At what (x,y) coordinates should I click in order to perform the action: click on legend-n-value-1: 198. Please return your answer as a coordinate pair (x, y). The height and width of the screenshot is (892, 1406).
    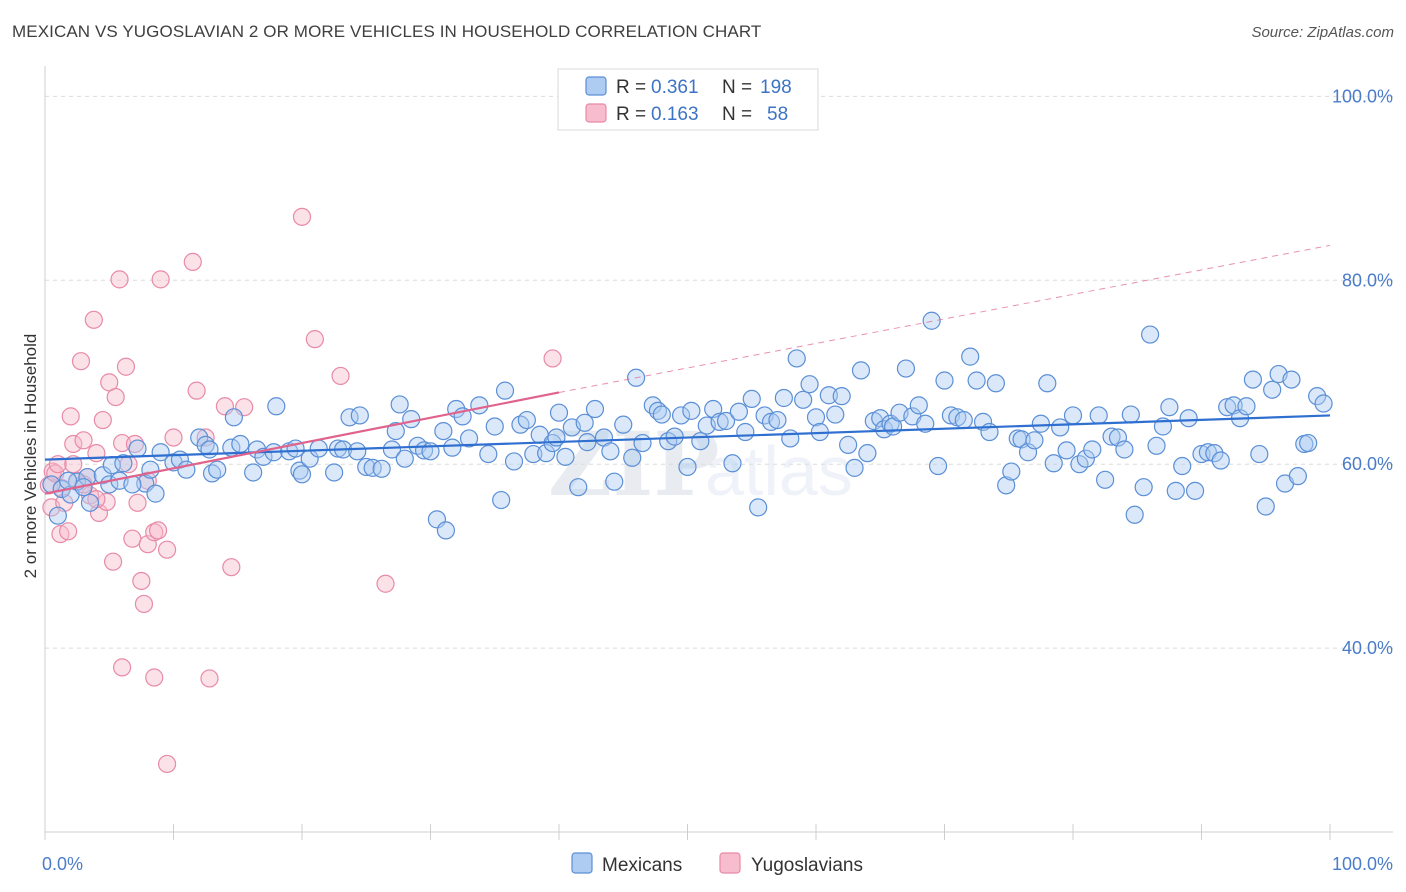
    Looking at the image, I should click on (776, 87).